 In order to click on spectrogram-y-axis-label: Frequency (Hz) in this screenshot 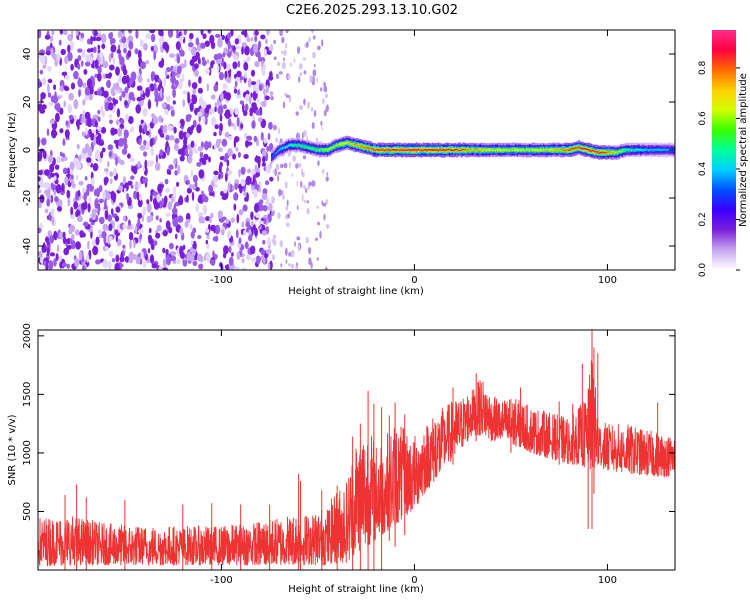, I will do `click(12, 150)`.